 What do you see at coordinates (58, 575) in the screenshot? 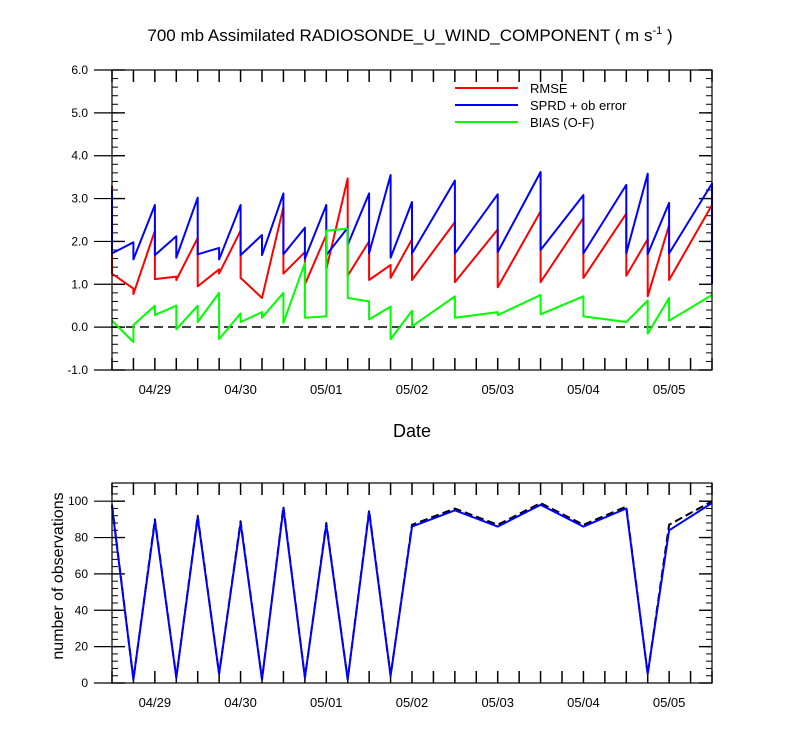
I see `y-axis-label: number of observations` at bounding box center [58, 575].